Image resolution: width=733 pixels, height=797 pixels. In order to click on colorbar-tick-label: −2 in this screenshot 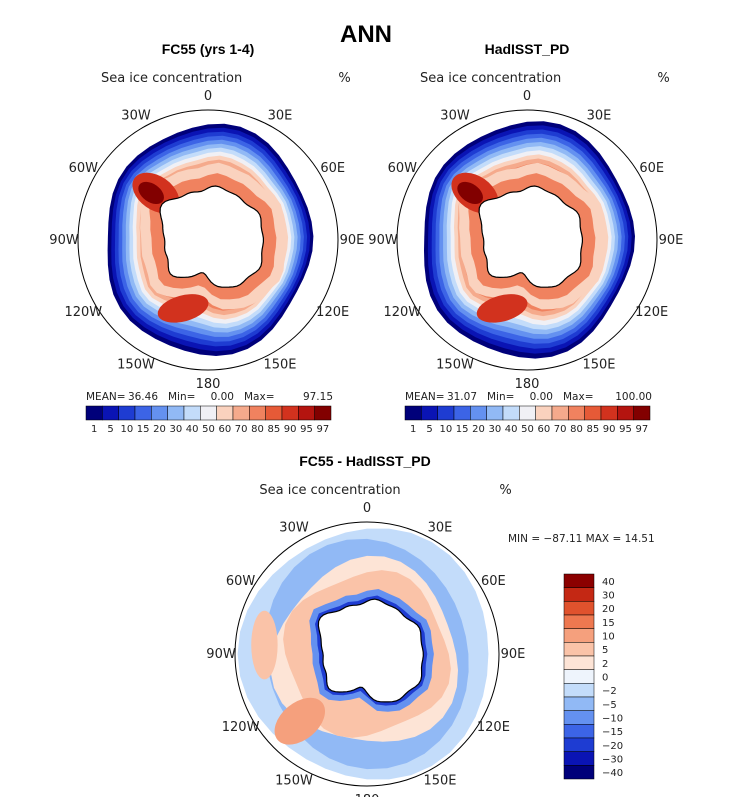, I will do `click(609, 691)`.